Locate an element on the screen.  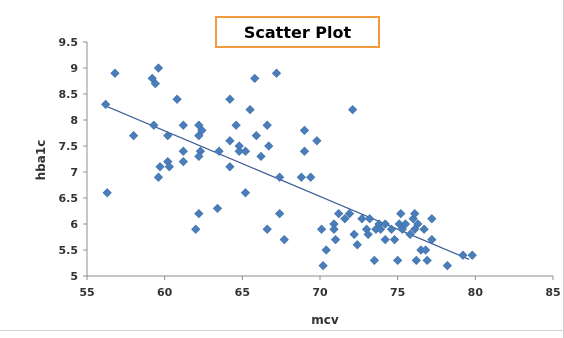
x-tick-label: 70 is located at coordinates (320, 292).